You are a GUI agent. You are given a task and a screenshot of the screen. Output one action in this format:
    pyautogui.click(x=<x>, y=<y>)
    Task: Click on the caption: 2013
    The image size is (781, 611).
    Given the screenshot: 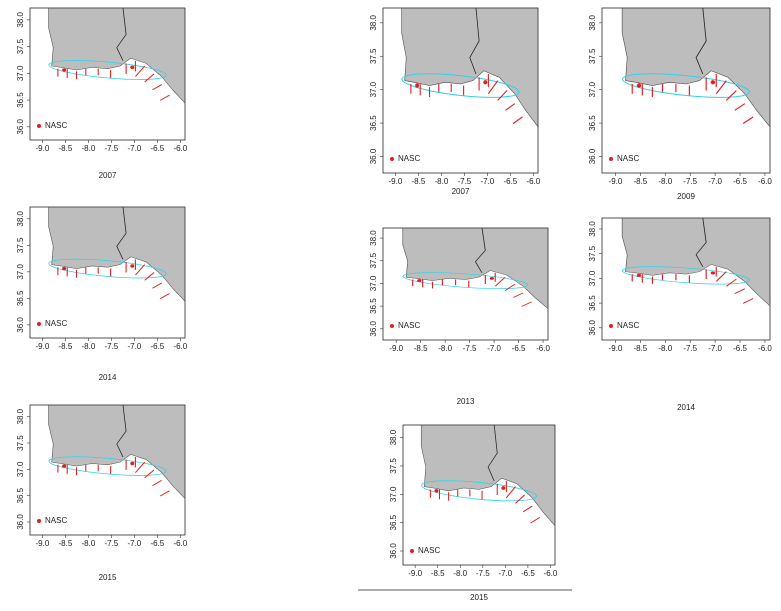 What is the action you would take?
    pyautogui.click(x=466, y=401)
    